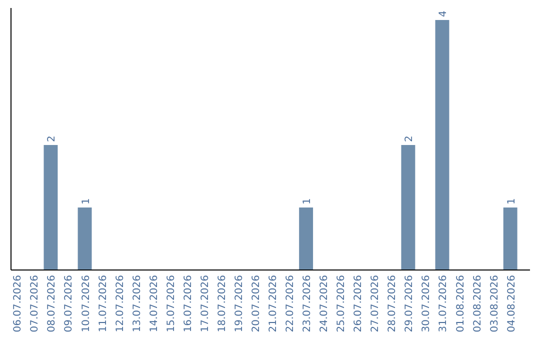  Describe the element at coordinates (69, 303) in the screenshot. I see `x-tick-label: 09.07.2026` at that location.